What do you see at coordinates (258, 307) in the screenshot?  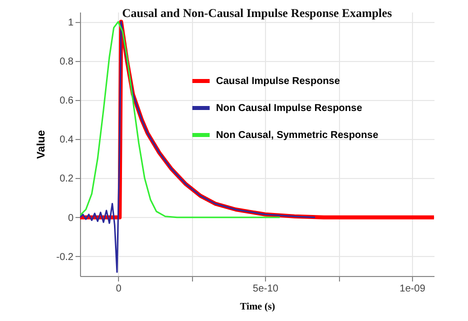 I see `x-axis-title: Time (s)` at bounding box center [258, 307].